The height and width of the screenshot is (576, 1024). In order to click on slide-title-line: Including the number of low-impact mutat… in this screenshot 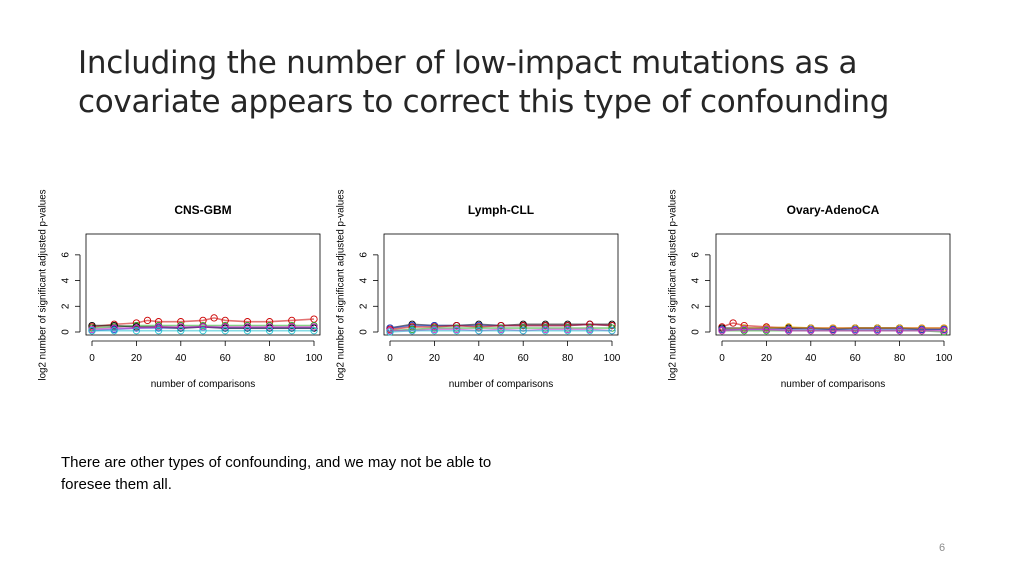, I will do `click(468, 63)`.